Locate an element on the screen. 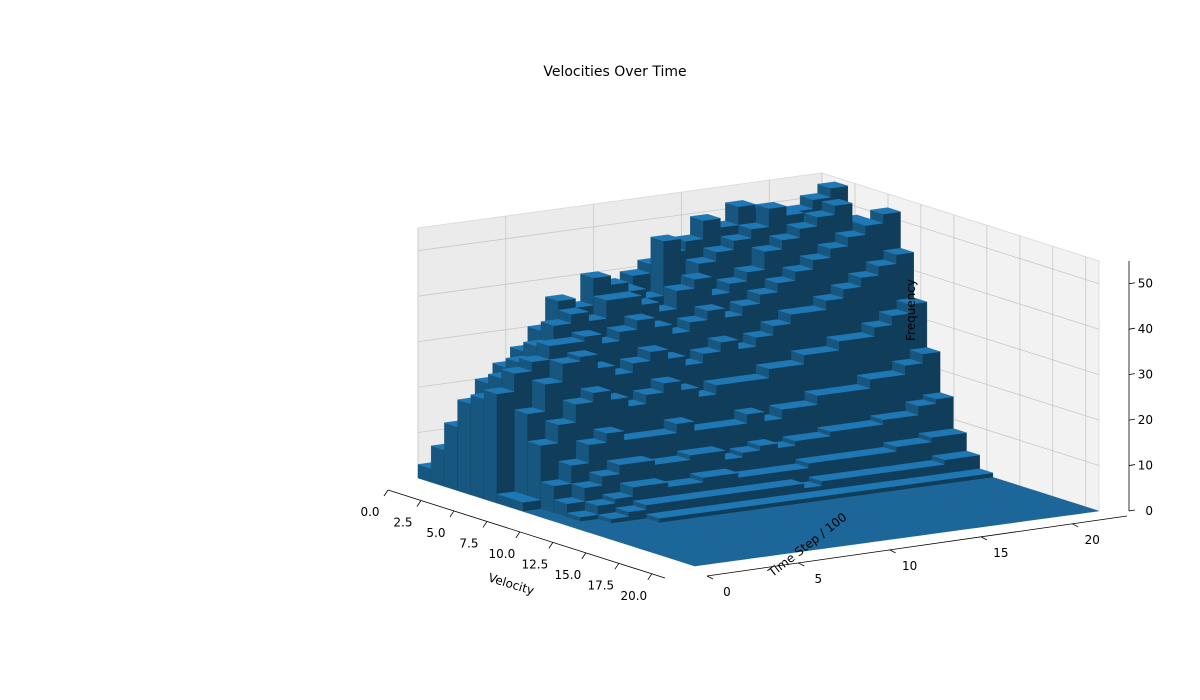 This screenshot has height=700, width=1200. x-axis-label: Velocity is located at coordinates (511, 584).